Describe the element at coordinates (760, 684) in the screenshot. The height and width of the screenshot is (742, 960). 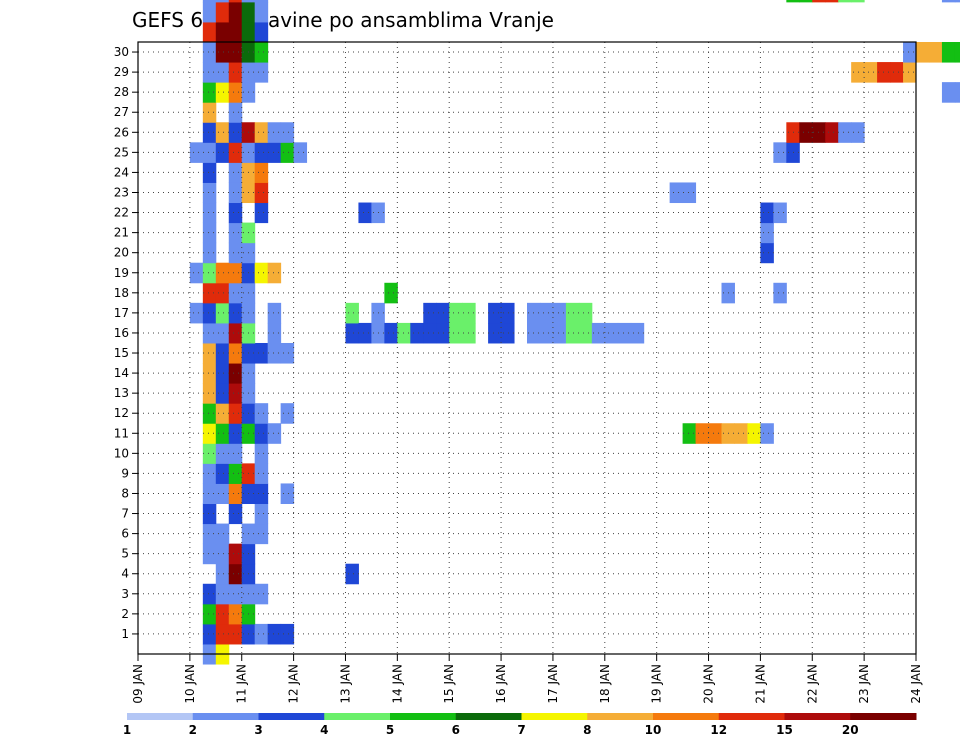
I see `x-tick-label: 21 JAN` at that location.